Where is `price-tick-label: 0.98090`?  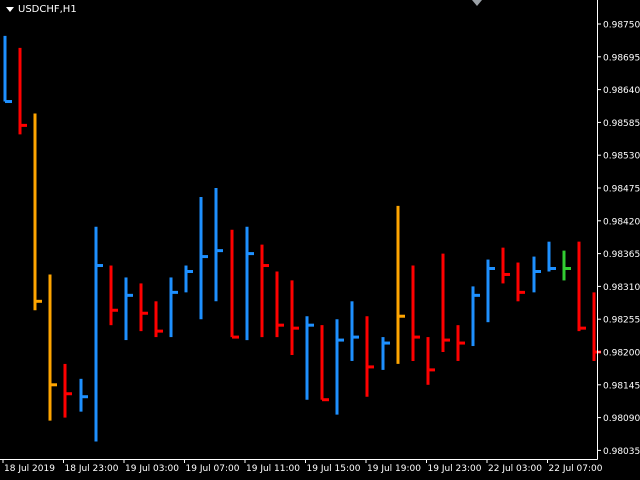 price-tick-label: 0.98090 is located at coordinates (621, 419).